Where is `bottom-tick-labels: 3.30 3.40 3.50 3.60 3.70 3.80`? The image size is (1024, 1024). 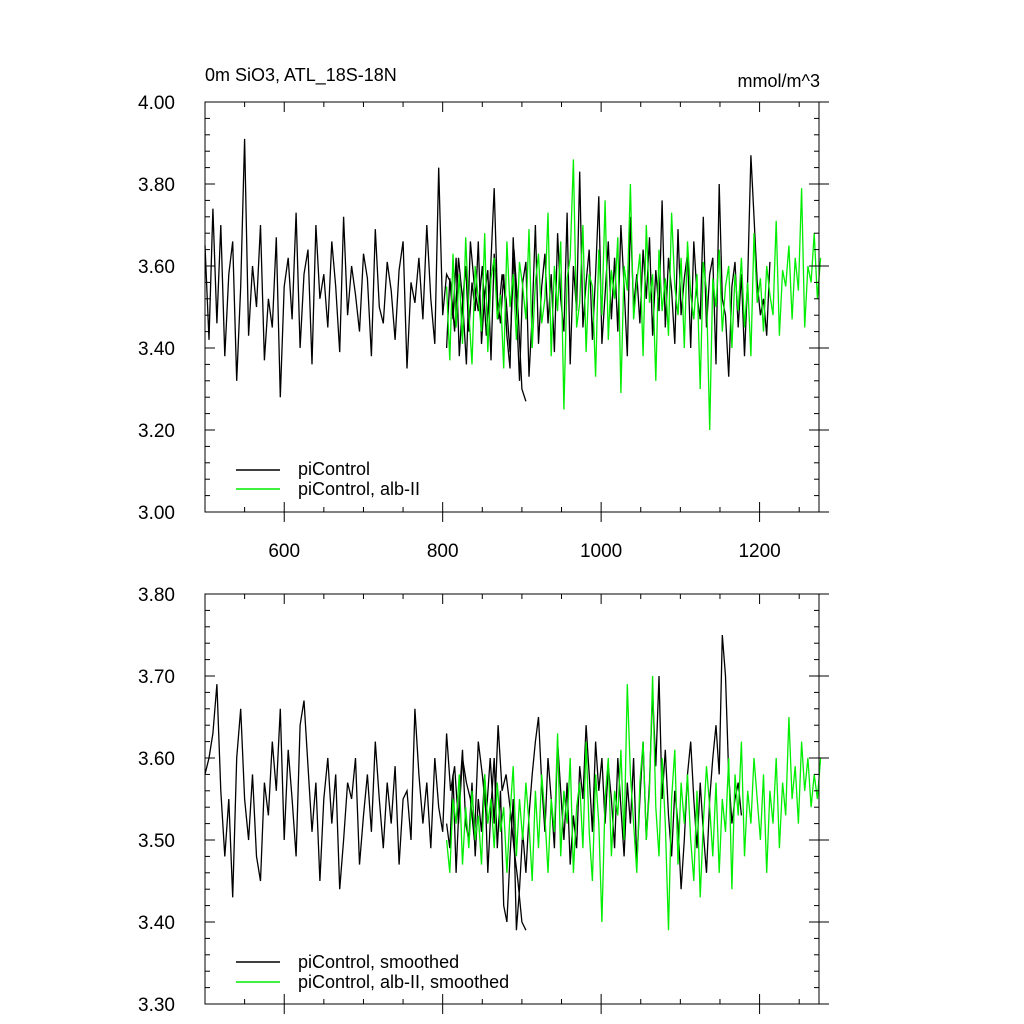 bottom-tick-labels: 3.30 3.40 3.50 3.60 3.70 3.80 is located at coordinates (156, 800).